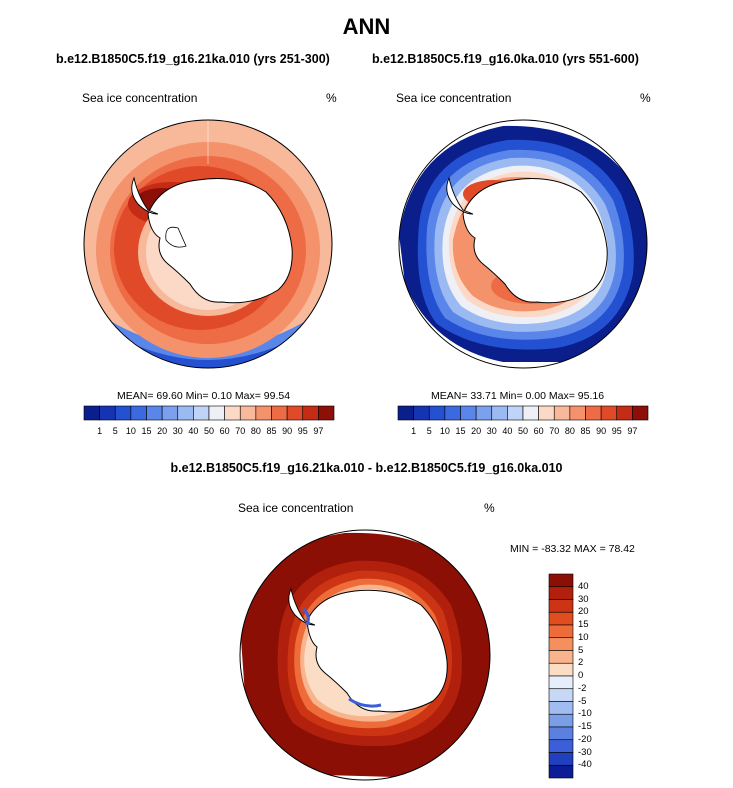  Describe the element at coordinates (145, 195) in the screenshot. I see `antarctic-peninsula` at that location.